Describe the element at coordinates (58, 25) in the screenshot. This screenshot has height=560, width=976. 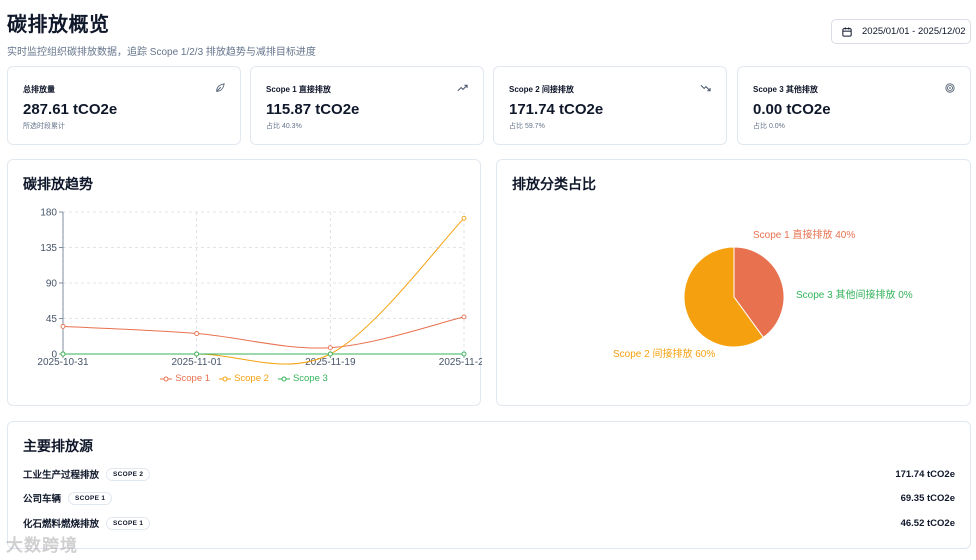
I see `page-title: 碳排放概览` at that location.